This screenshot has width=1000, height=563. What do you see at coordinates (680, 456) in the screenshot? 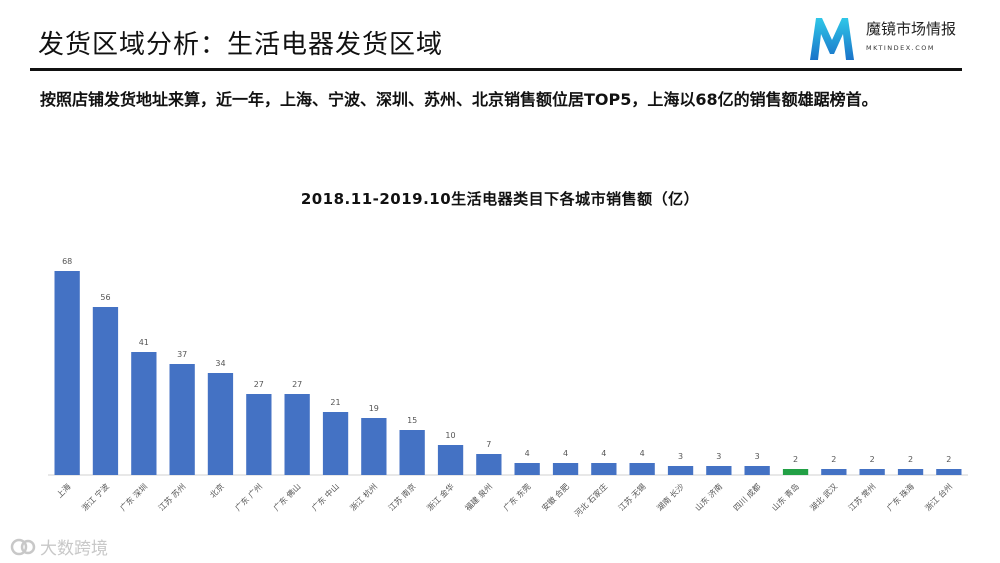
I see `data-label-16: 3` at bounding box center [680, 456].